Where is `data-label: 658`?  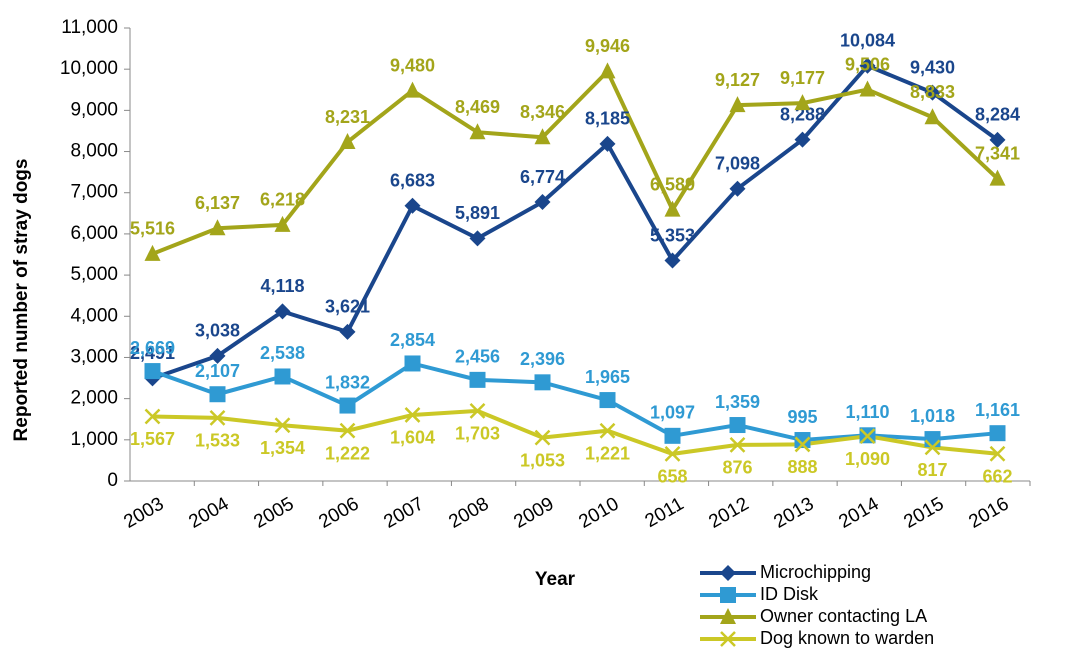 data-label: 658 is located at coordinates (672, 477).